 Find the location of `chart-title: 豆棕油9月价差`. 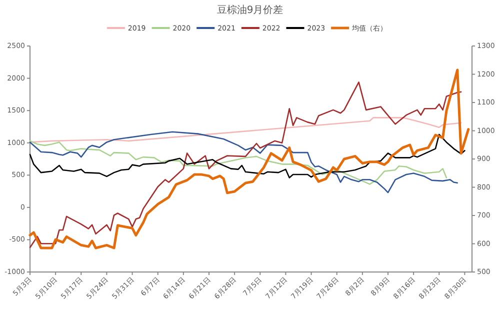

chart-title: 豆棕油9月价差 is located at coordinates (250, 10).